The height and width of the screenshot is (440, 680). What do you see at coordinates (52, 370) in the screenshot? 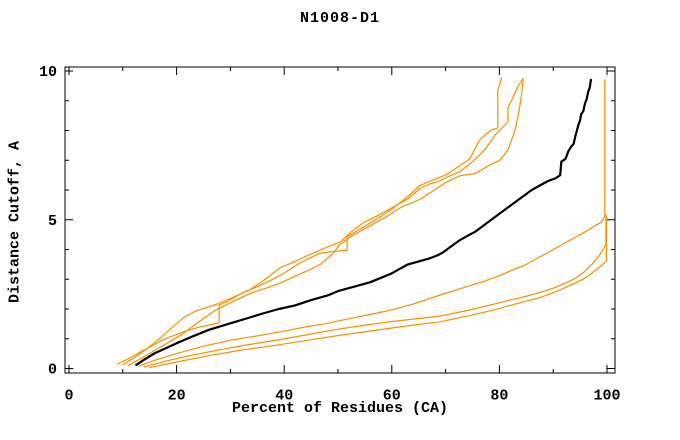
I see `y-tick-label: 0` at bounding box center [52, 370].